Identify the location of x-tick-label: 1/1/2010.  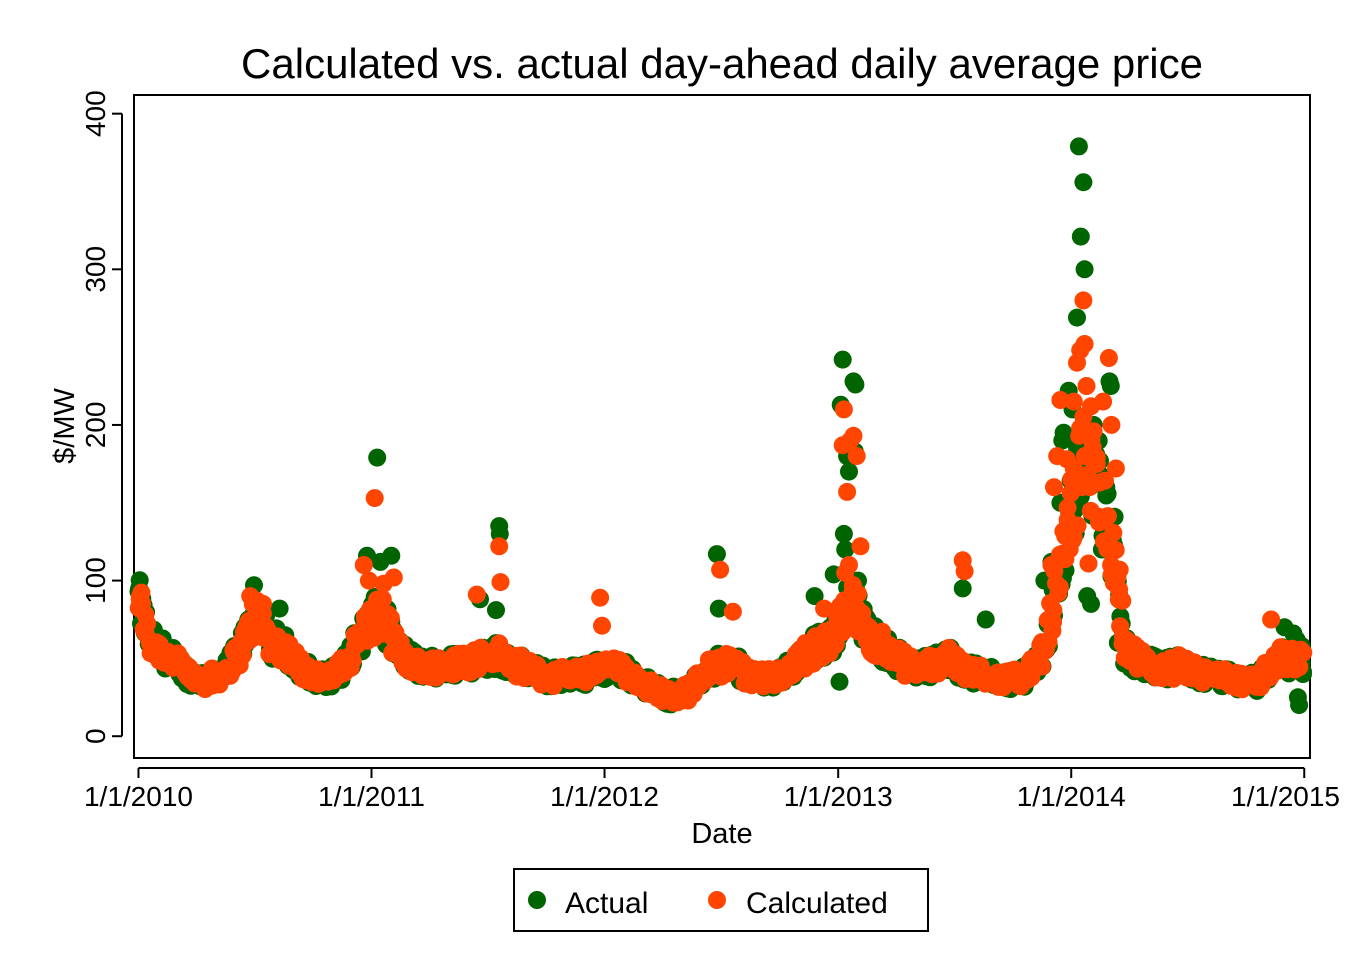
(138, 796).